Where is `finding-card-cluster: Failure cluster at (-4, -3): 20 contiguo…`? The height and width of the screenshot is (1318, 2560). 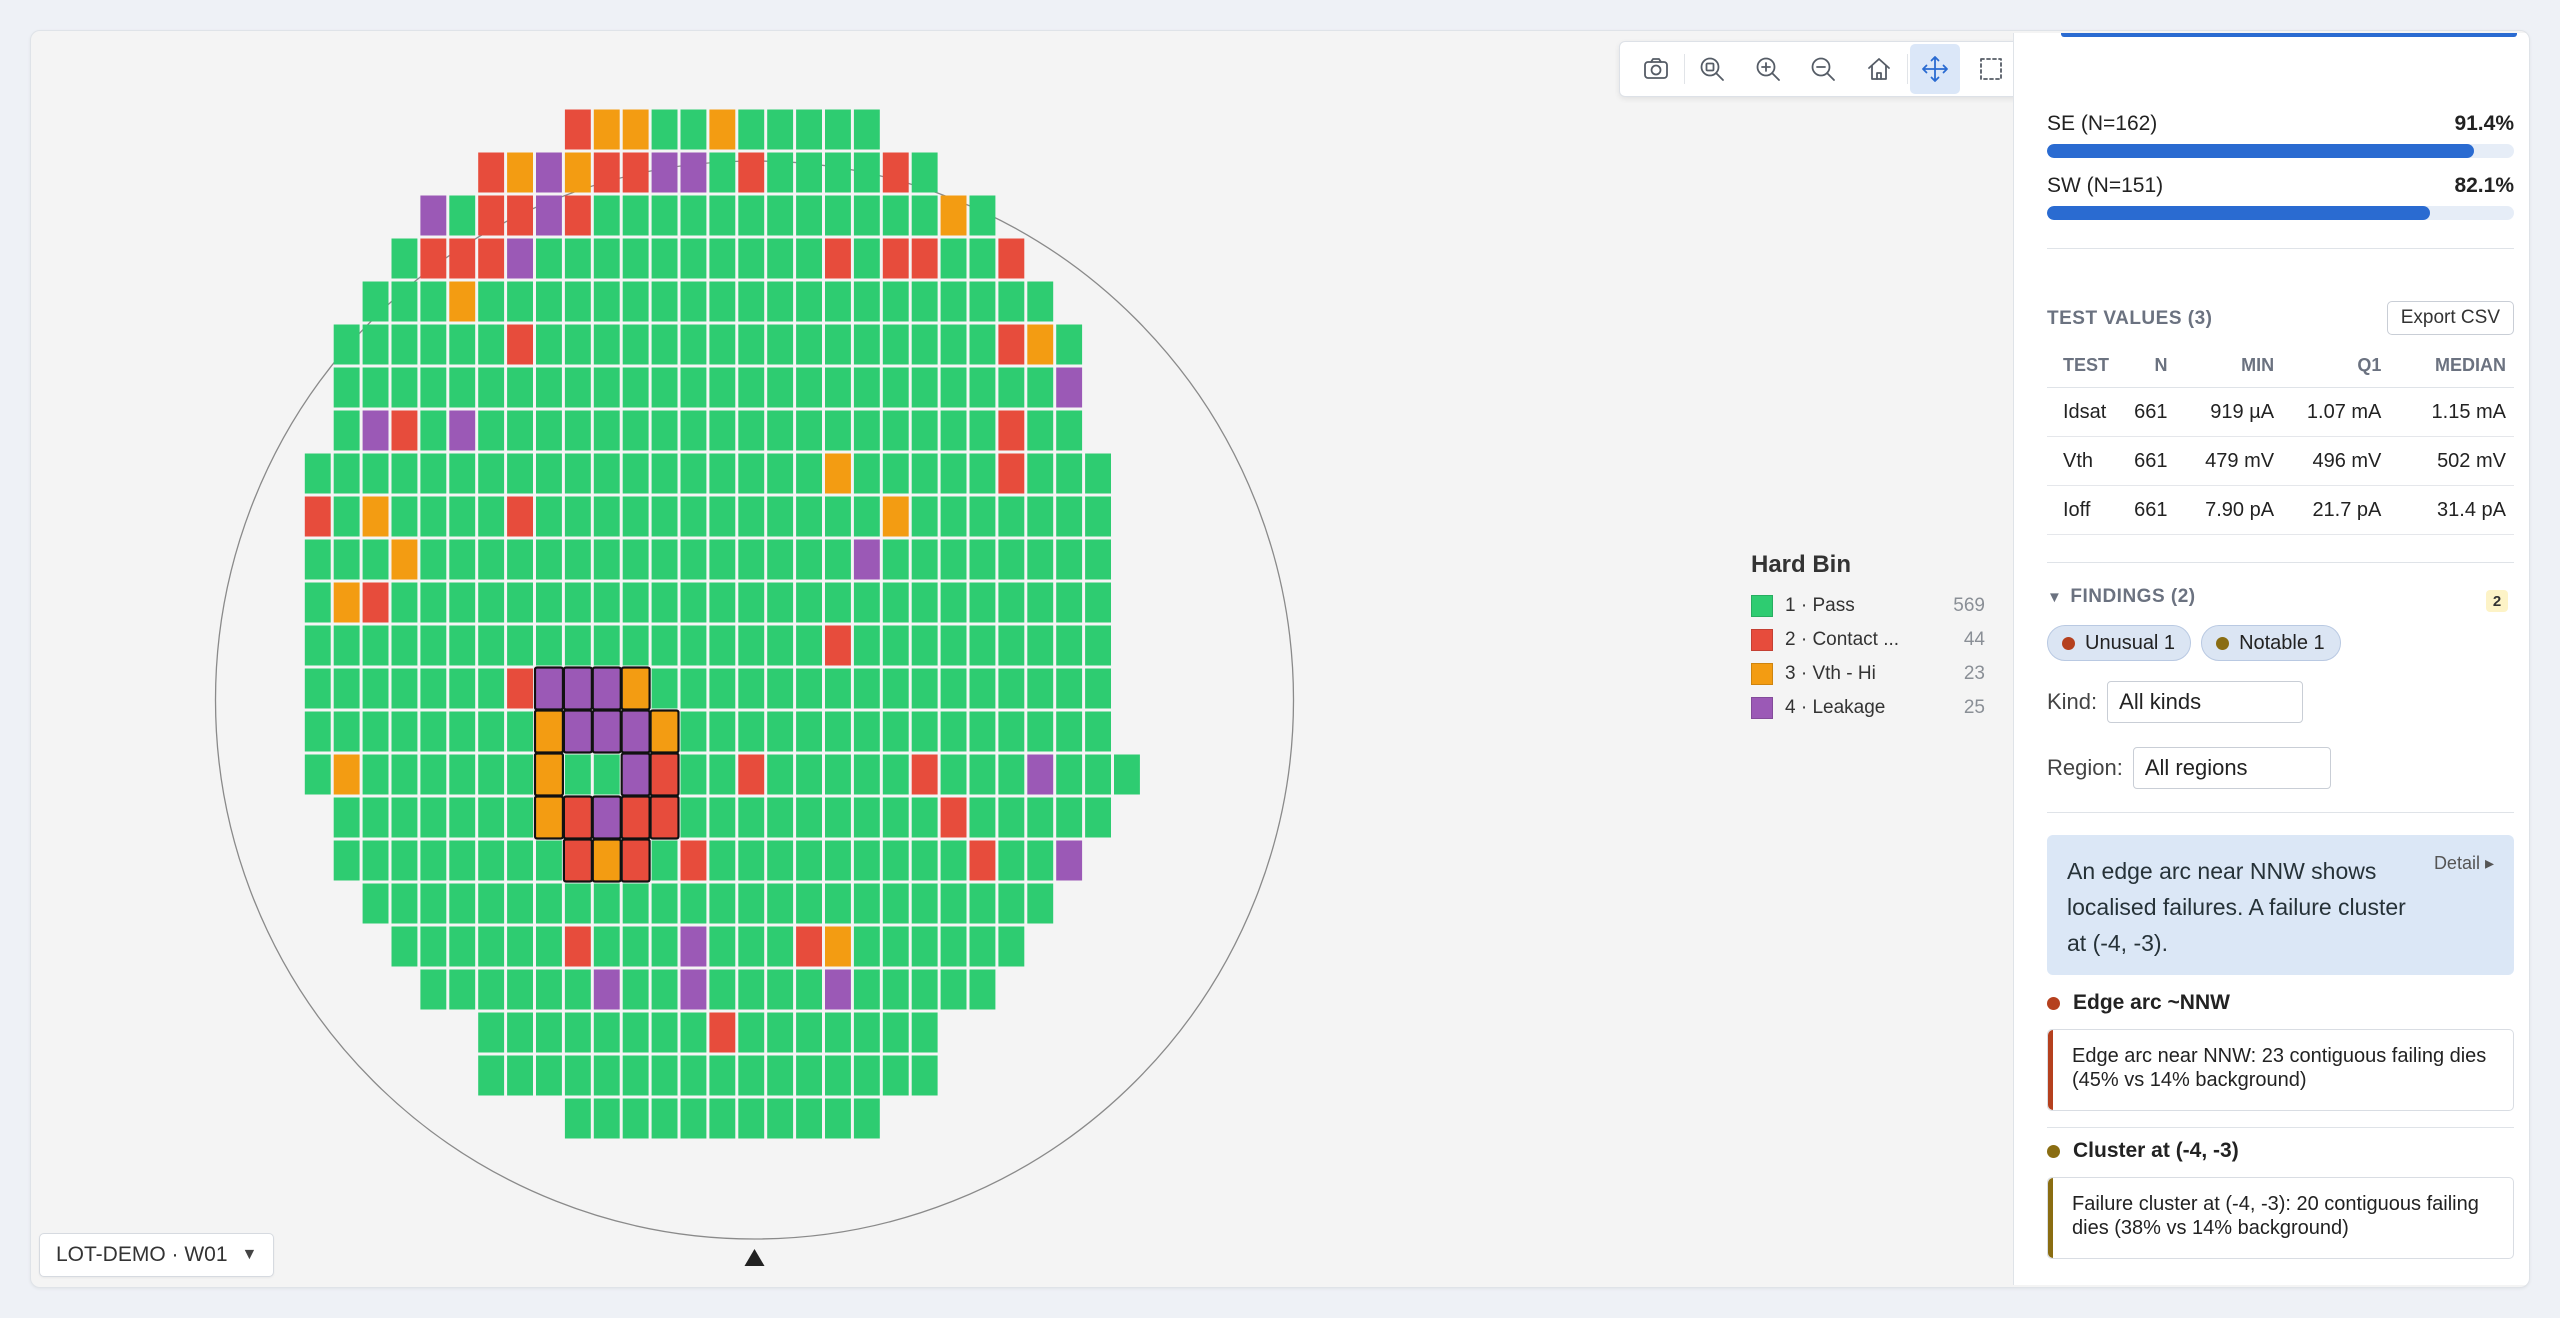 finding-card-cluster: Failure cluster at (-4, -3): 20 contiguo… is located at coordinates (2280, 1218).